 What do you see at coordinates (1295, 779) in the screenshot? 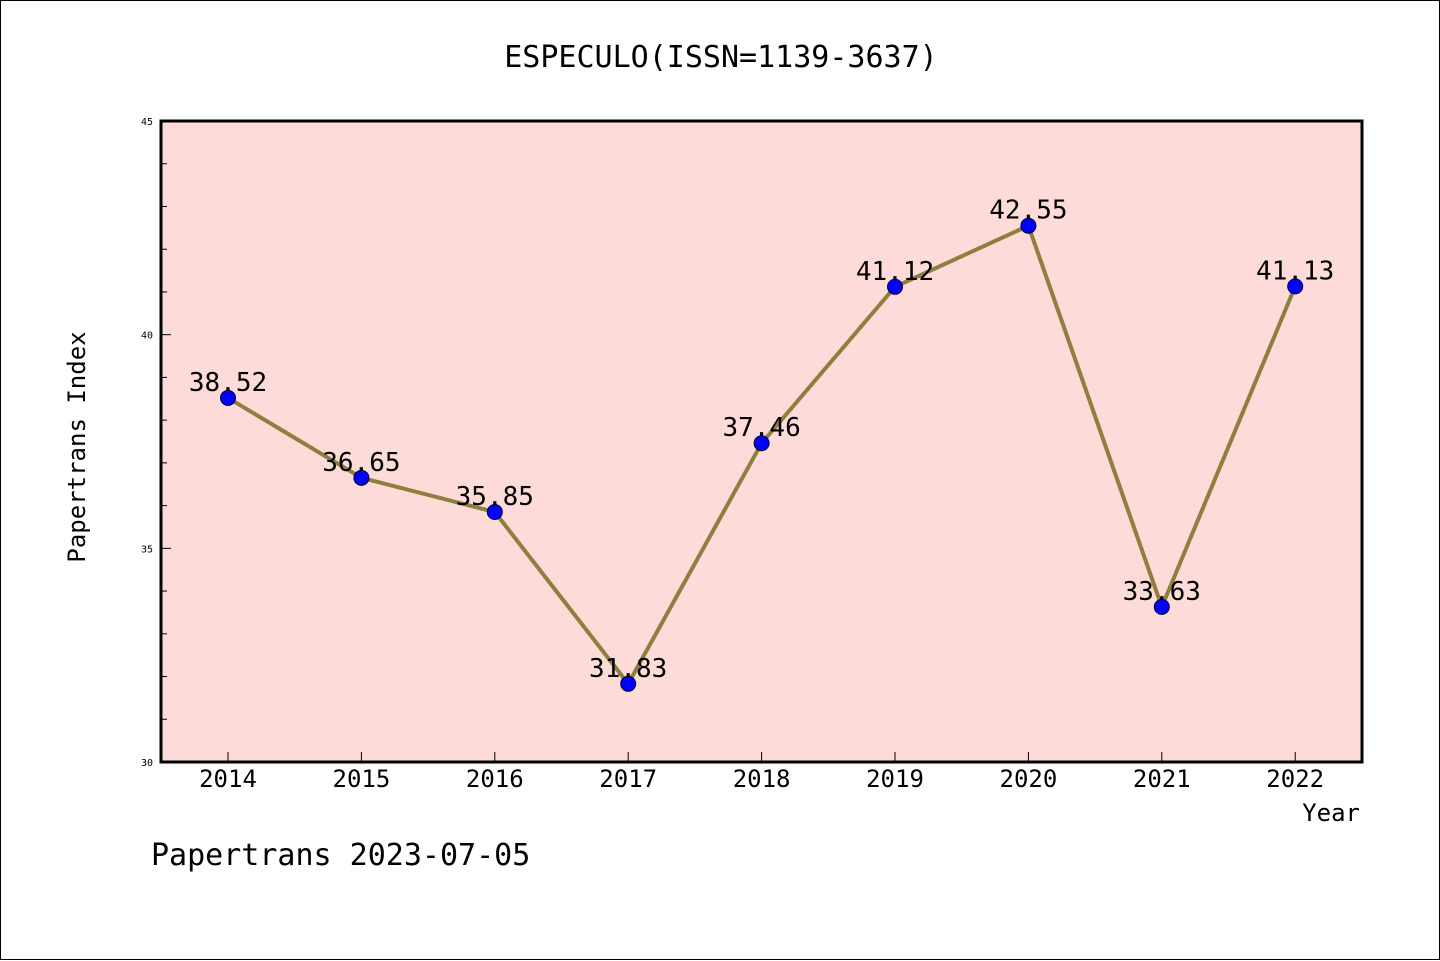
I see `x-tick-label: 2022` at bounding box center [1295, 779].